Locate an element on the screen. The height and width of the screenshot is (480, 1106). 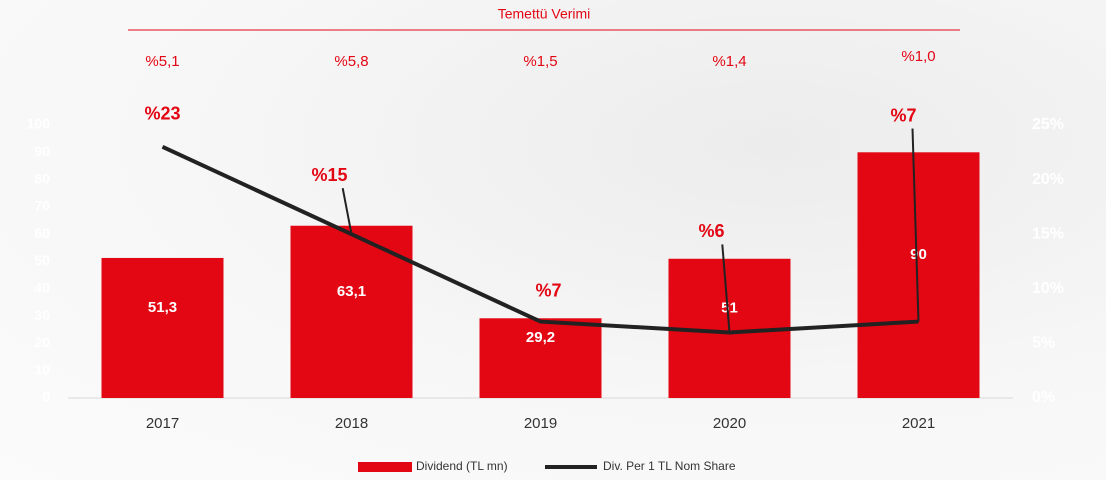
x-tick-label: 2019 is located at coordinates (540, 423).